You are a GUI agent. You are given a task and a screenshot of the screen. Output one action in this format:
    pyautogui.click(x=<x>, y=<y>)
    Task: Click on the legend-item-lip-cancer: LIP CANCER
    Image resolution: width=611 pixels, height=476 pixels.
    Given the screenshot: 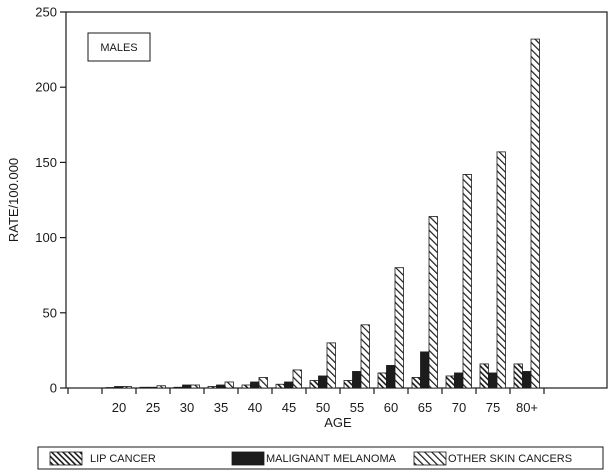 What is the action you would take?
    pyautogui.click(x=102, y=458)
    